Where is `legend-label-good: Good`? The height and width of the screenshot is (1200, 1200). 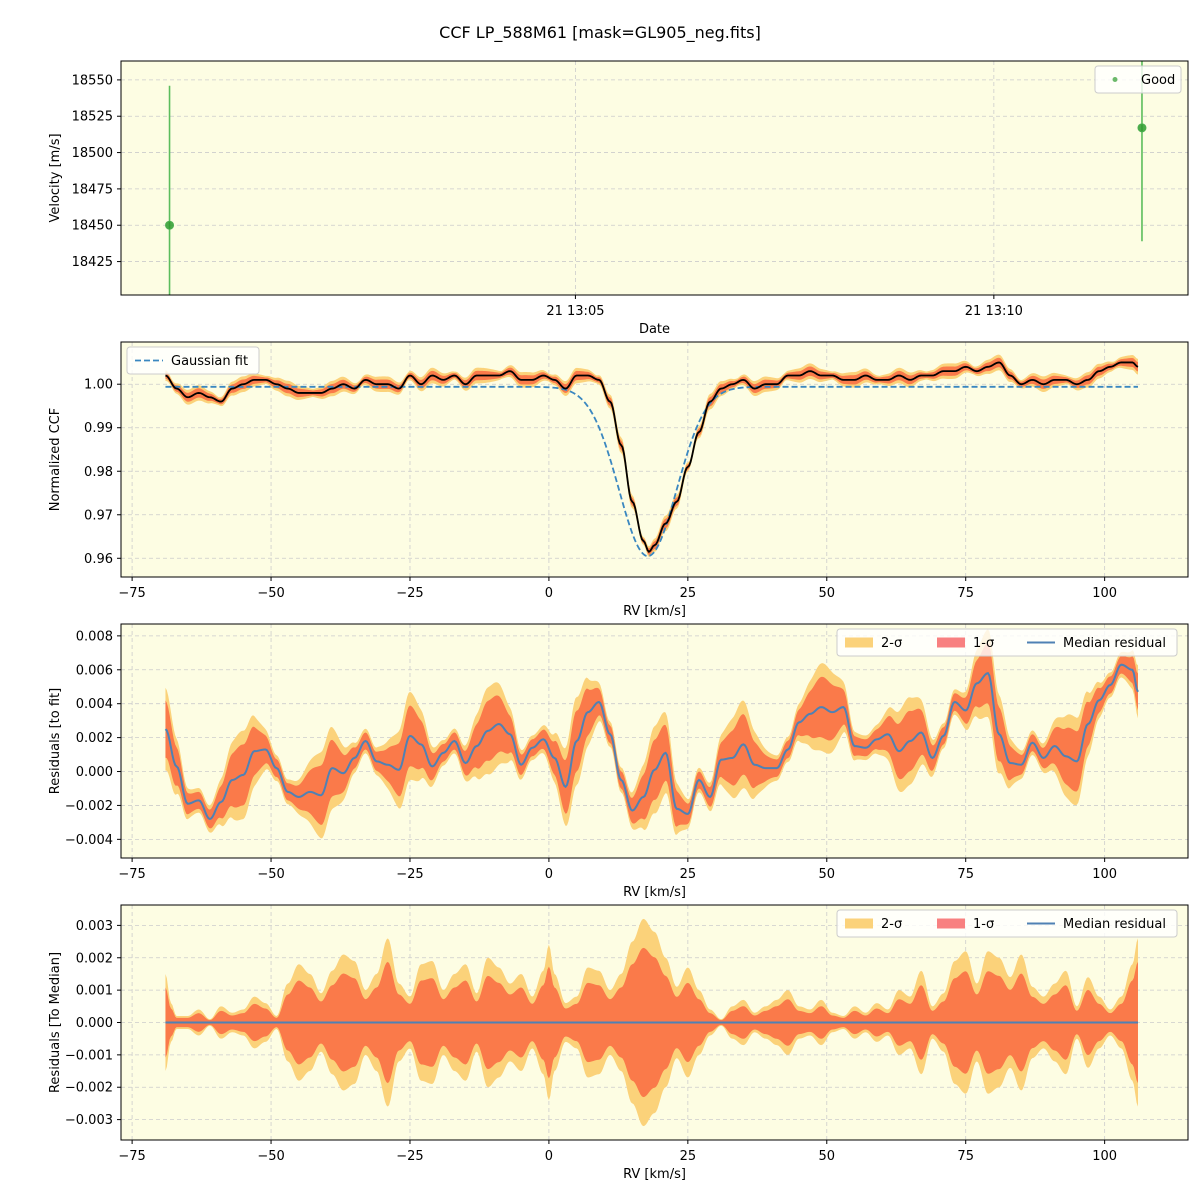 legend-label-good: Good is located at coordinates (1158, 80).